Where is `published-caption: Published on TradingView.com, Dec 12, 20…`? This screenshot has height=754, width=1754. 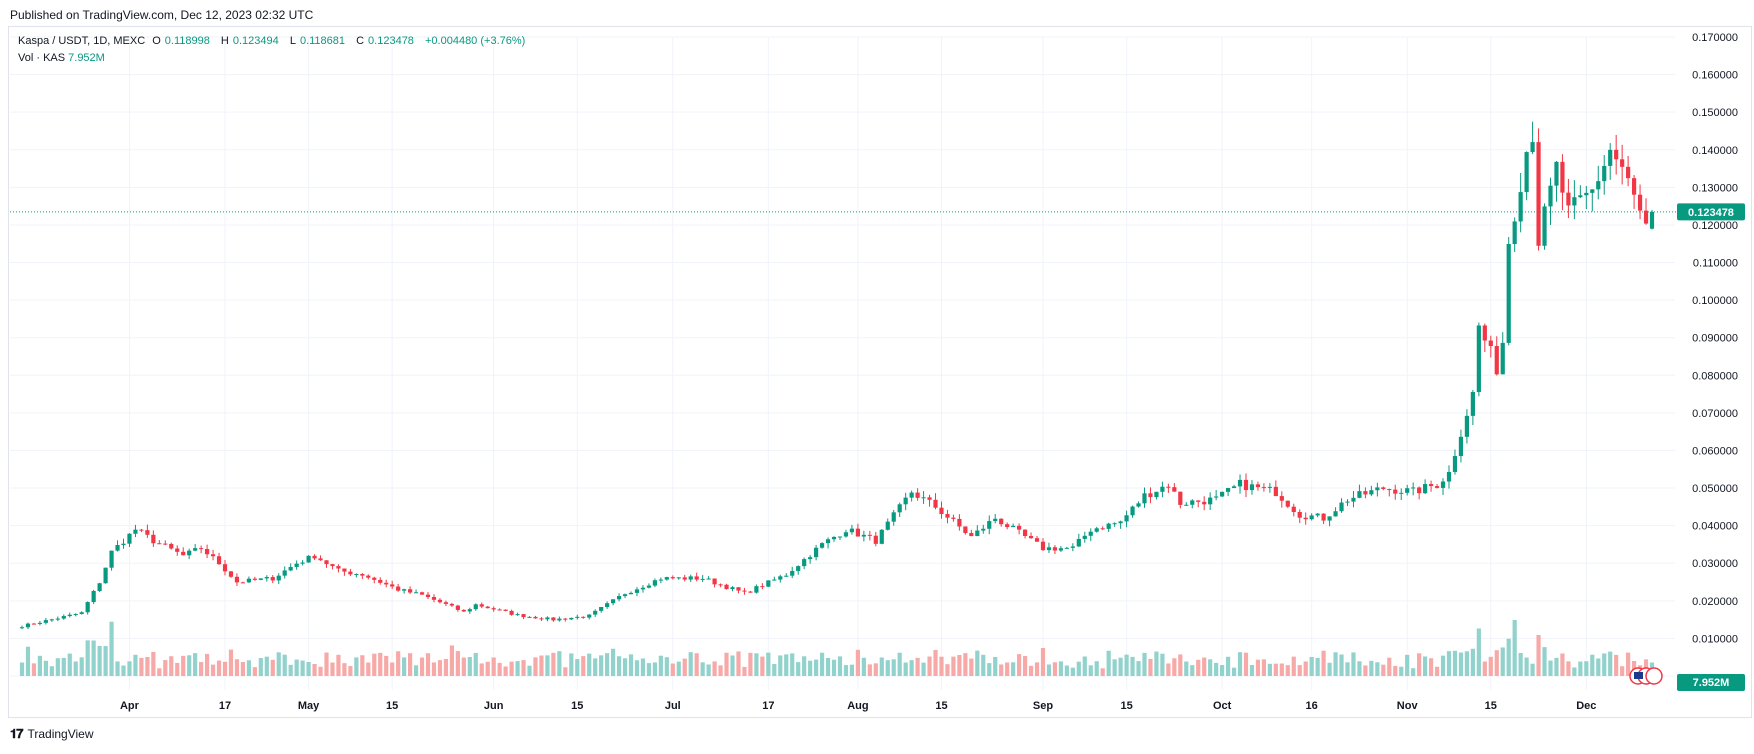
published-caption: Published on TradingView.com, Dec 12, 20… is located at coordinates (162, 15).